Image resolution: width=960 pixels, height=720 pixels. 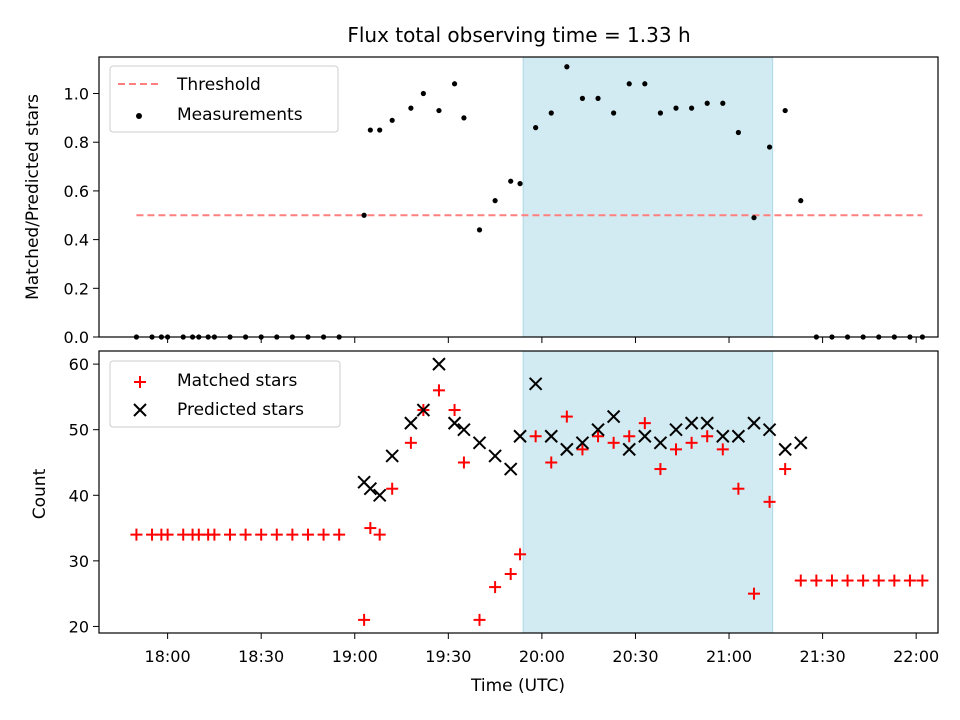 What do you see at coordinates (237, 381) in the screenshot?
I see `matched-legend-label: Matched stars` at bounding box center [237, 381].